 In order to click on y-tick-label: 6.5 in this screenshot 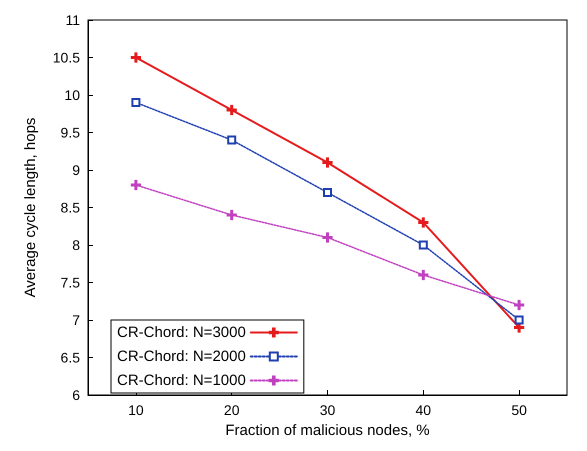, I will do `click(70, 358)`.